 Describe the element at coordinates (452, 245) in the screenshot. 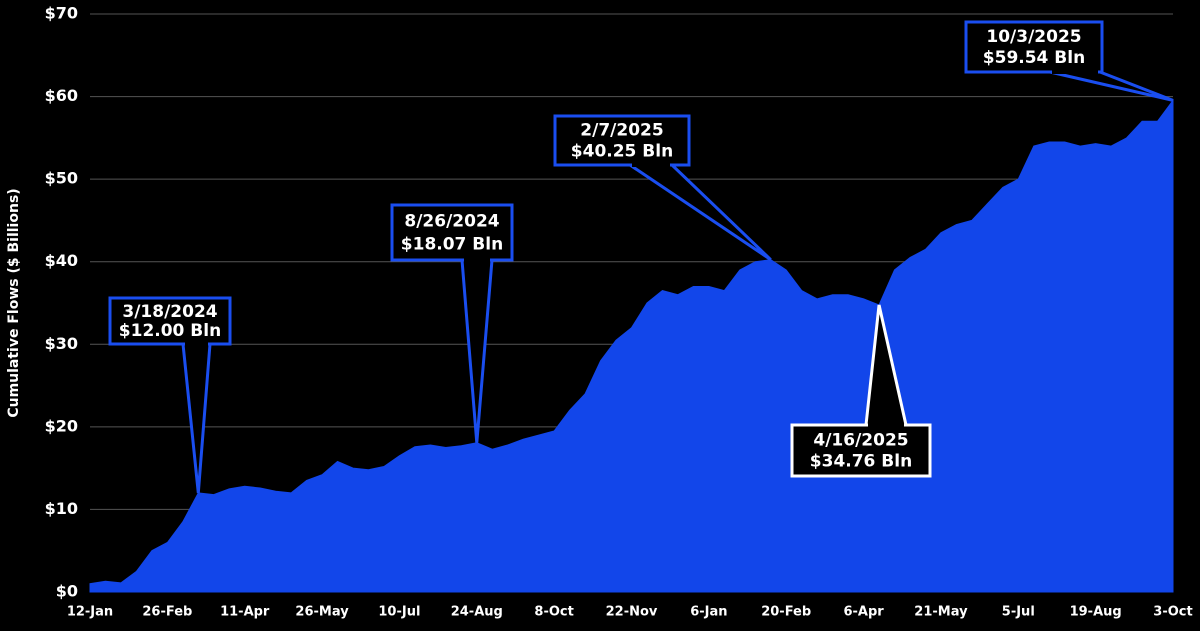

I see `annotation-label: $18.07 Bln` at that location.